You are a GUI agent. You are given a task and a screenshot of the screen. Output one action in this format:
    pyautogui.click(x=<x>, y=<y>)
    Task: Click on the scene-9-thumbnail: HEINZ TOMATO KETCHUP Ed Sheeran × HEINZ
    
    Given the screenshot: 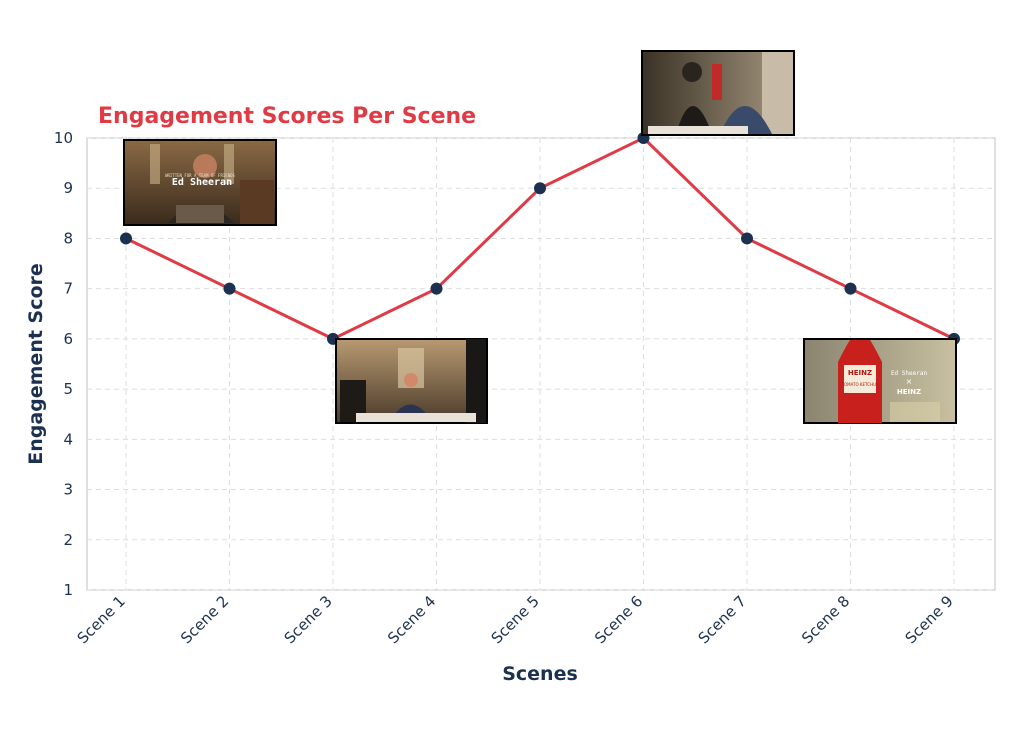 What is the action you would take?
    pyautogui.click(x=880, y=381)
    